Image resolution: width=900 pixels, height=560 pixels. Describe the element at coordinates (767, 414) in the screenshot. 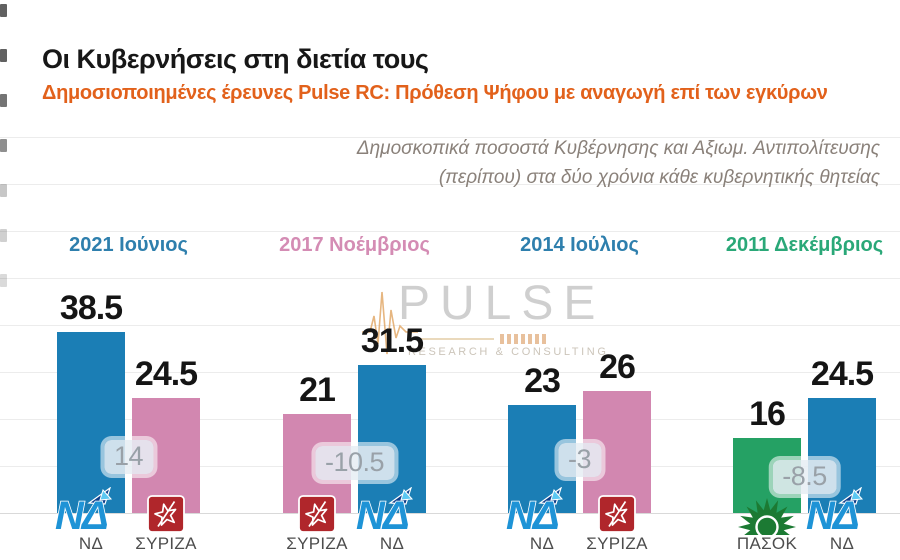

I see `bar-value-label: 16` at that location.